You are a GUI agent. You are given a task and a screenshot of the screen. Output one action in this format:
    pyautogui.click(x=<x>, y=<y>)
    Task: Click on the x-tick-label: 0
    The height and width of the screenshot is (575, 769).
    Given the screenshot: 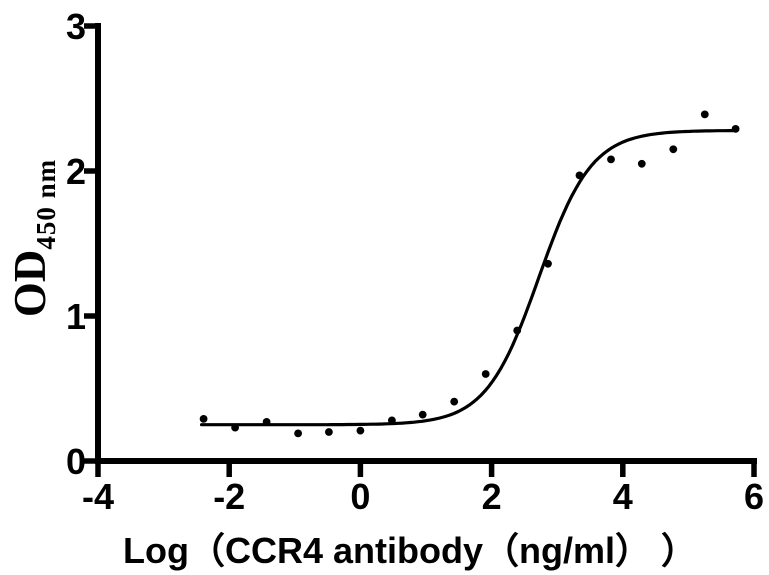 What is the action you would take?
    pyautogui.click(x=360, y=496)
    